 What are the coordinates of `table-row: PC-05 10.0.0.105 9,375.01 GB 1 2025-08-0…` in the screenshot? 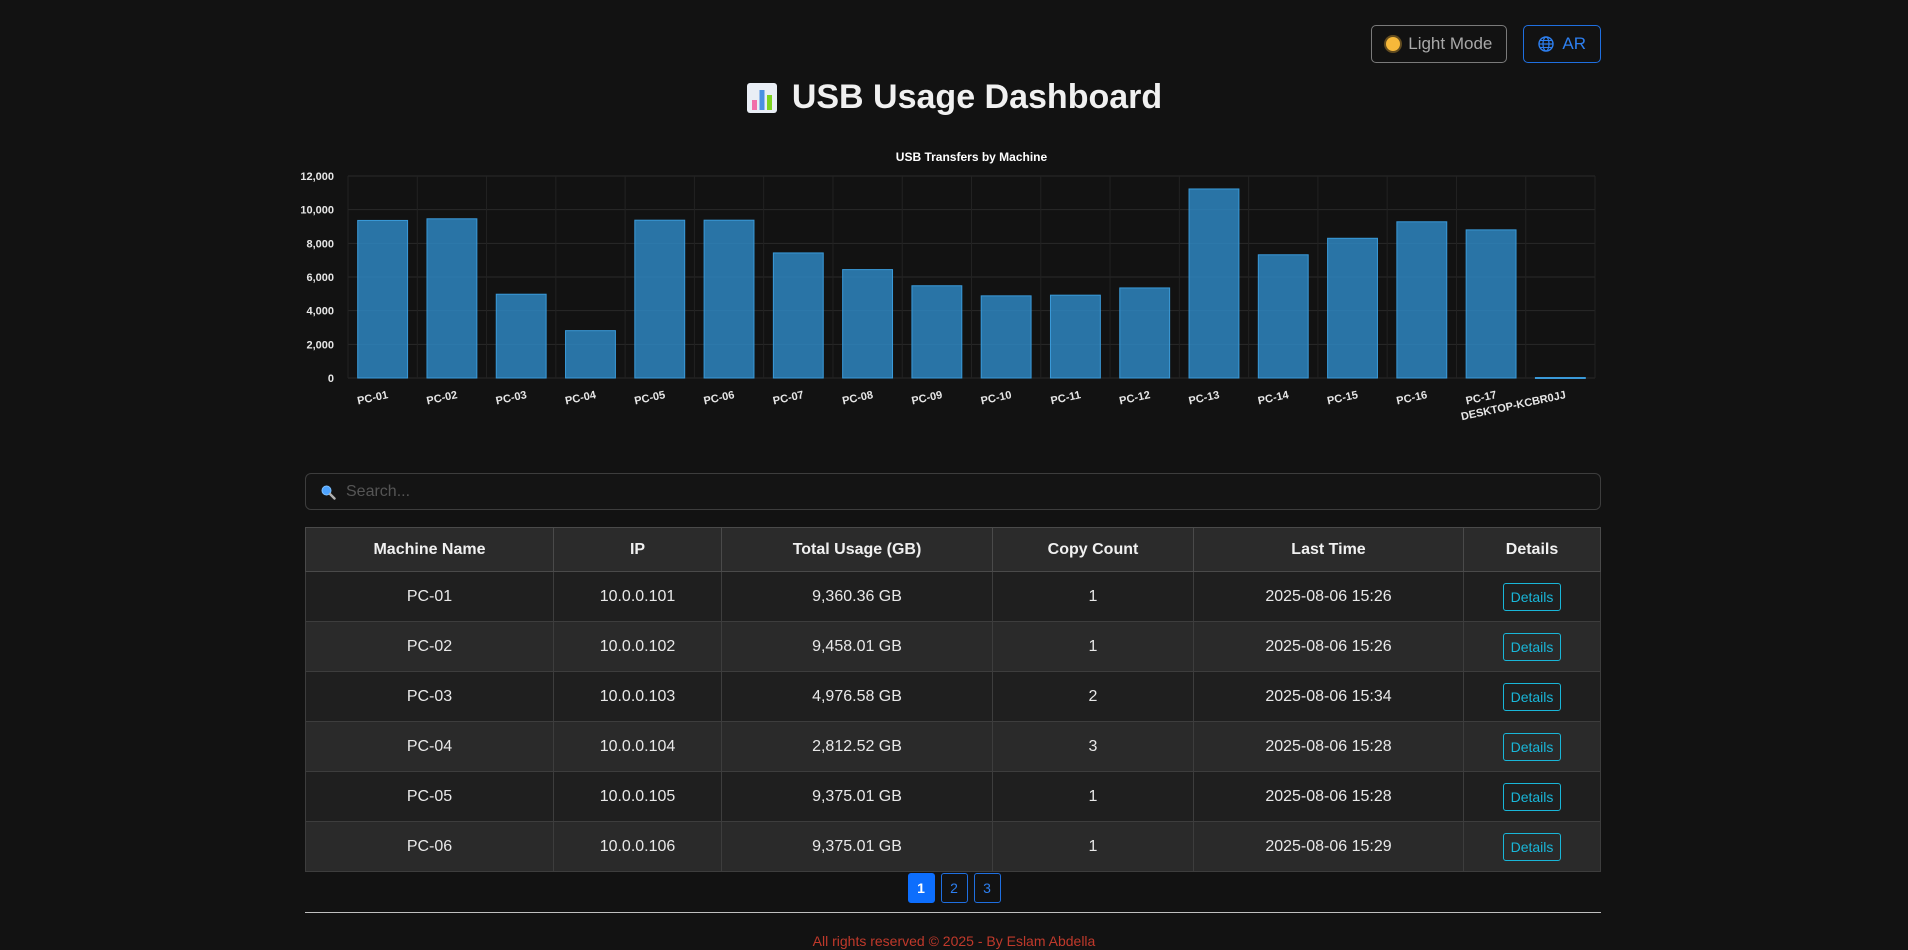 It's located at (953, 796).